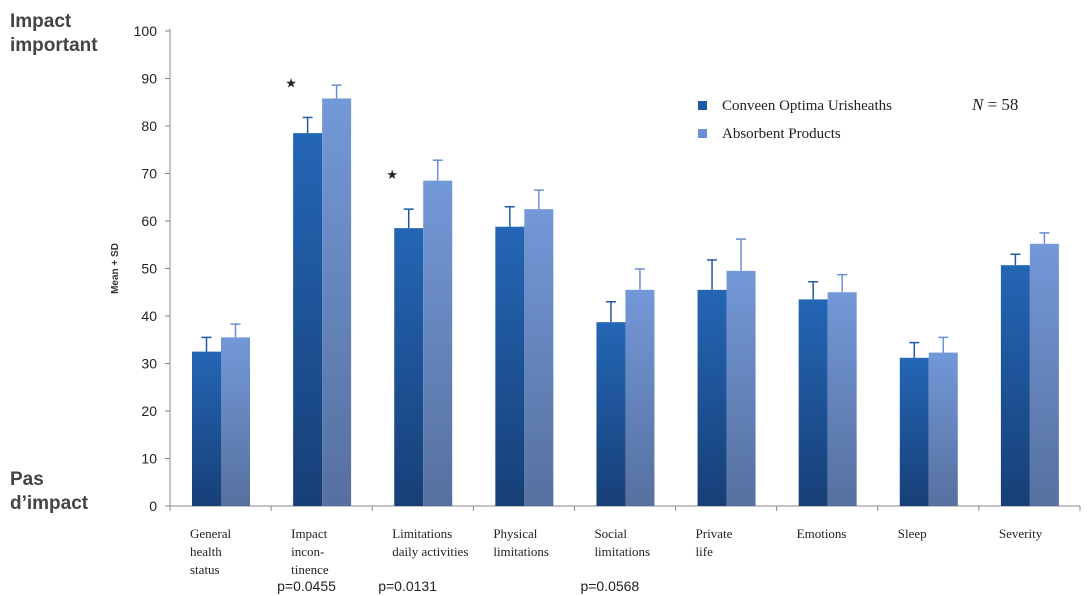 Image resolution: width=1090 pixels, height=596 pixels. I want to click on category-label: Sleep, so click(912, 533).